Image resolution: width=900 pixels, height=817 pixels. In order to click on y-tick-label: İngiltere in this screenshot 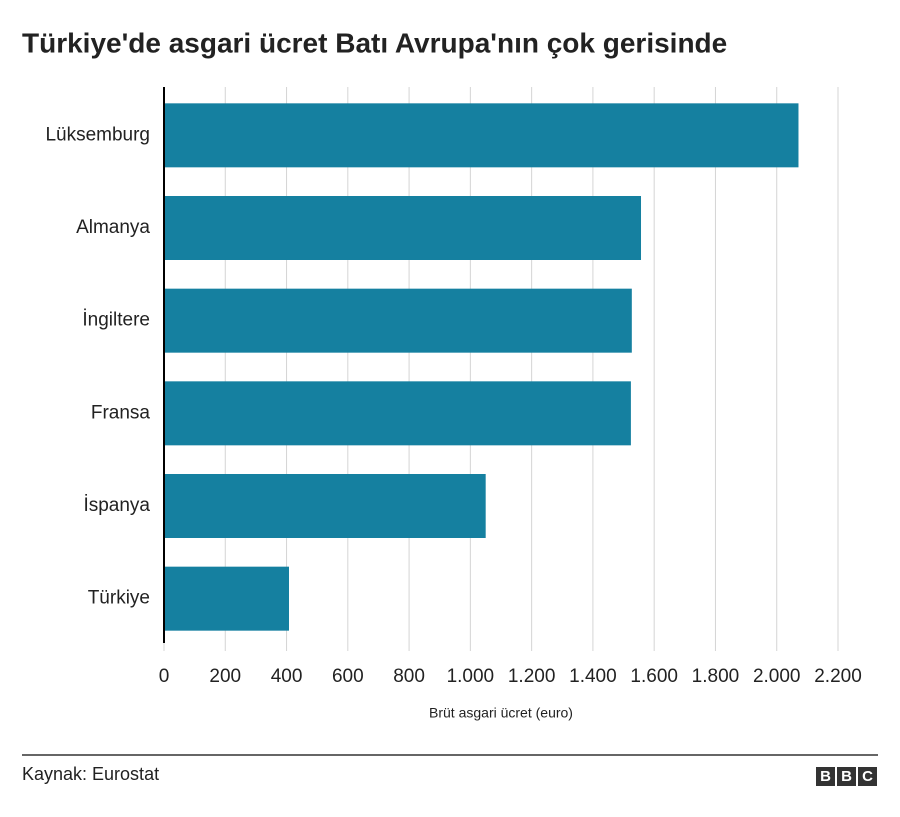, I will do `click(116, 320)`.